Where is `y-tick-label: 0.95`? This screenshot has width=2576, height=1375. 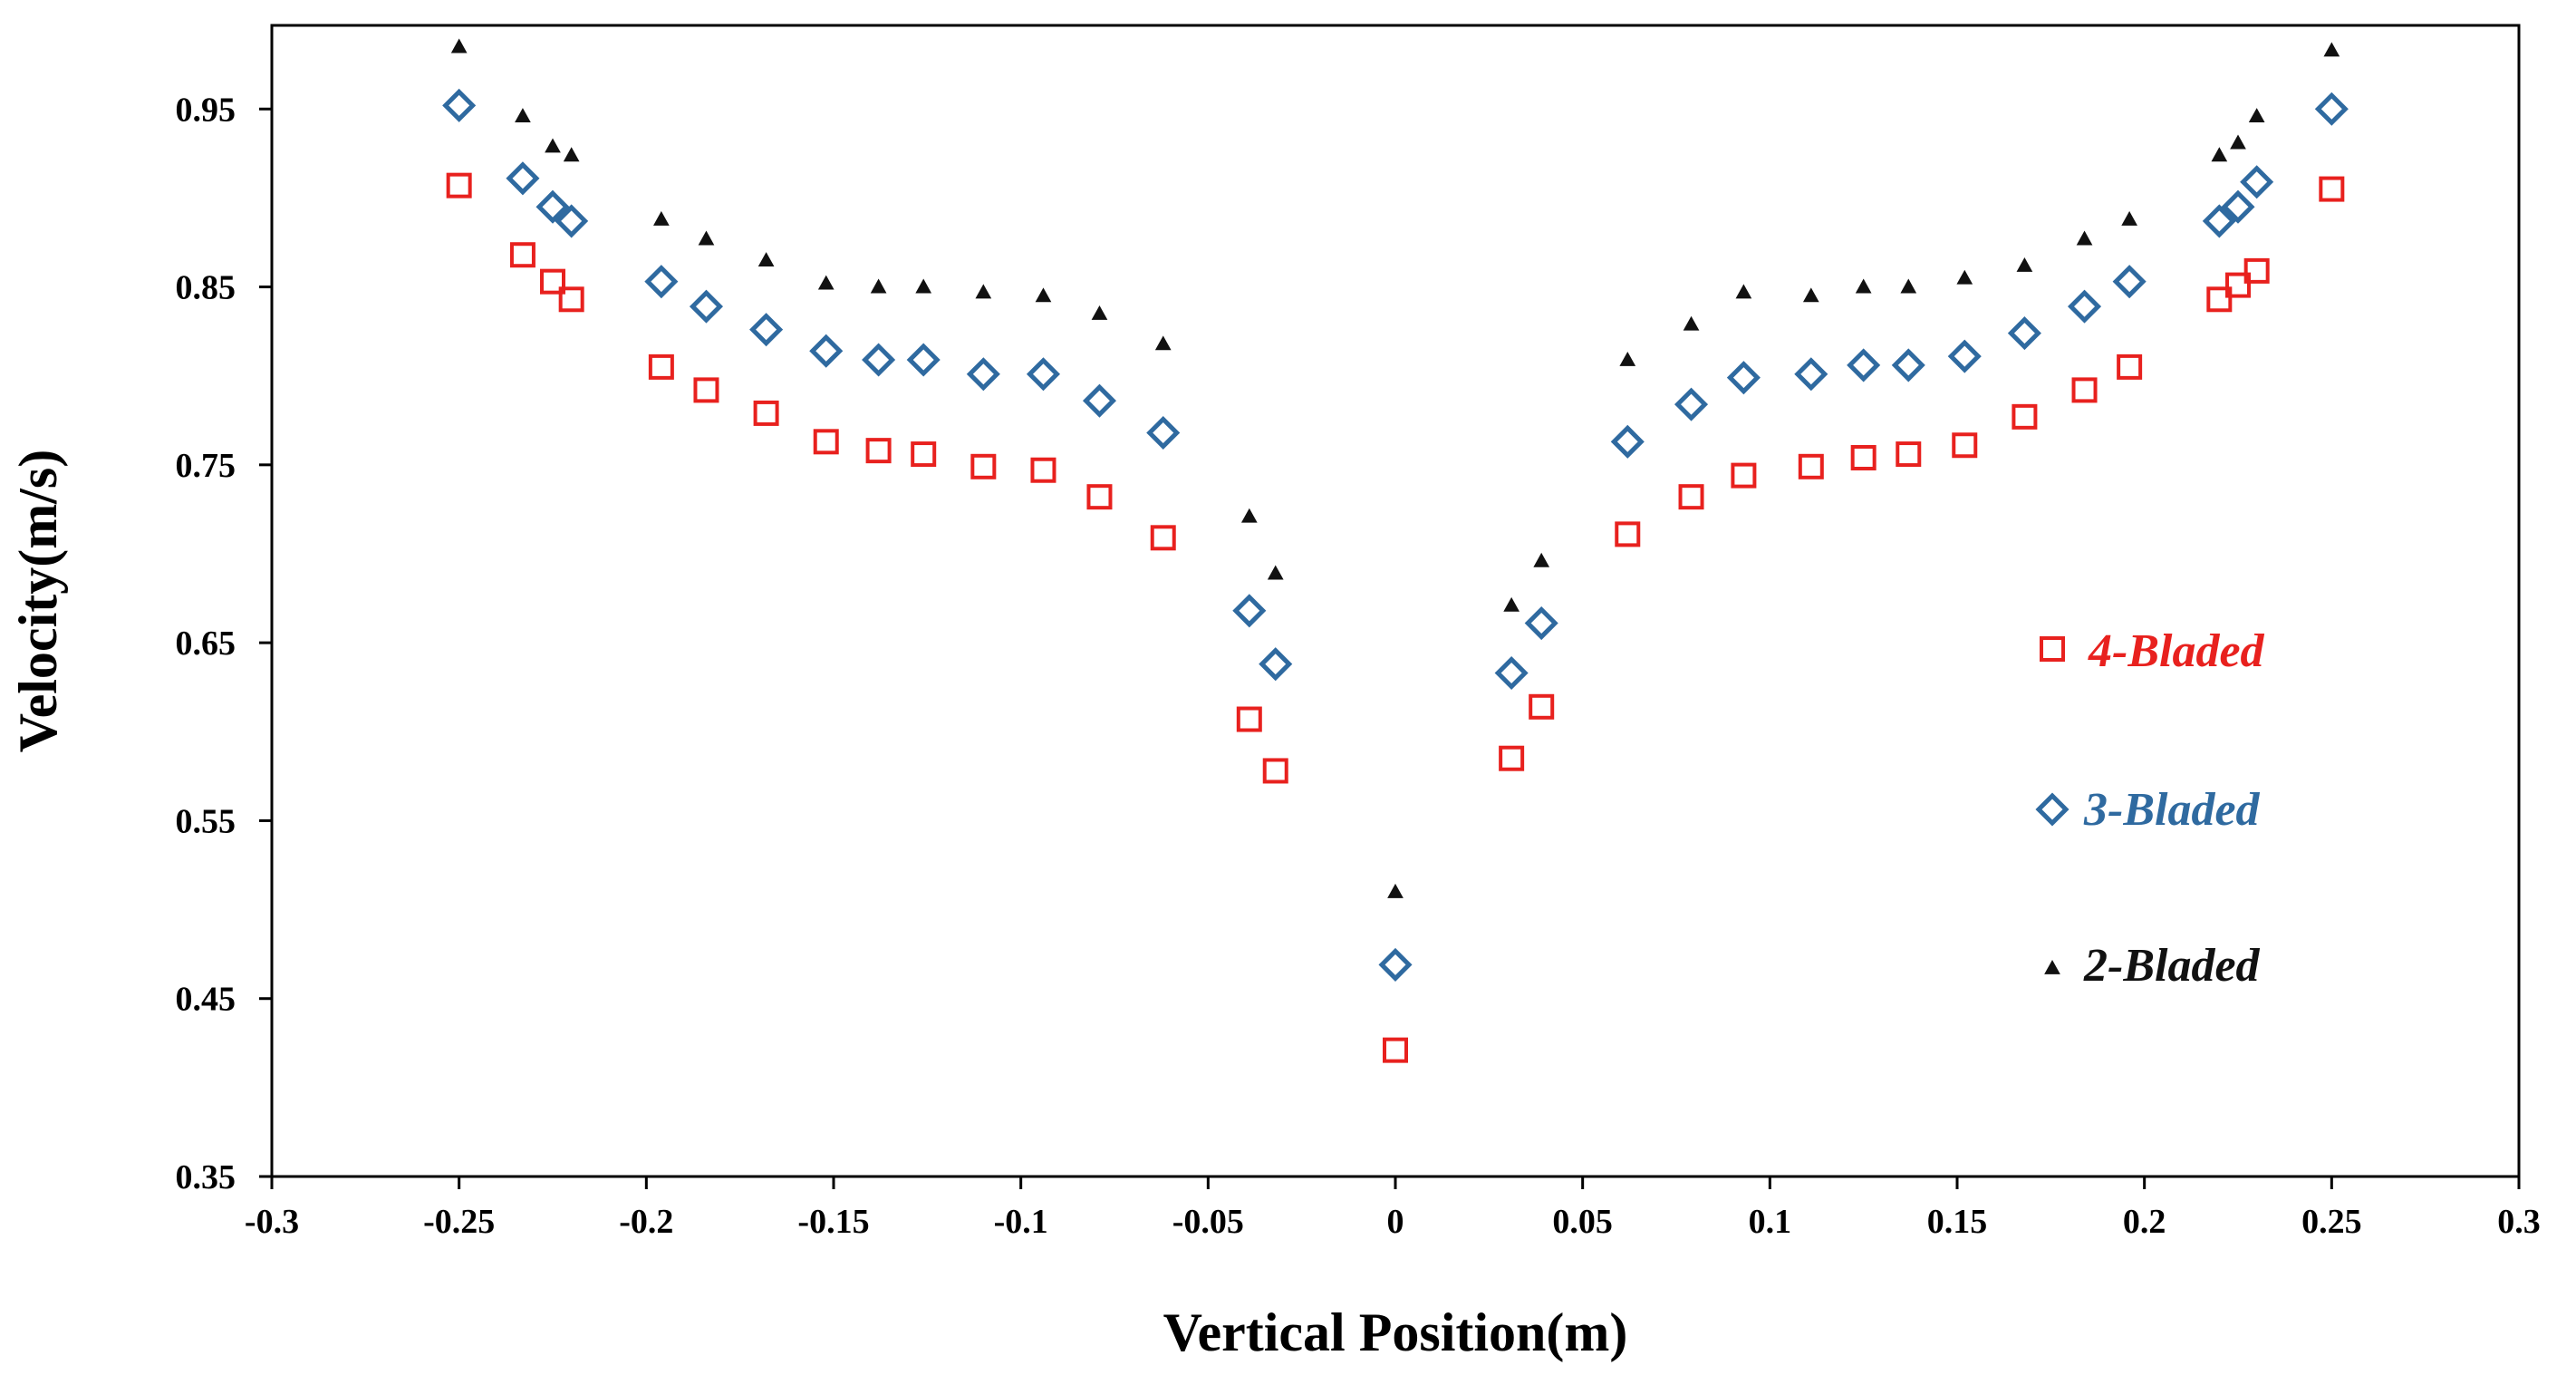 y-tick-label: 0.95 is located at coordinates (206, 110).